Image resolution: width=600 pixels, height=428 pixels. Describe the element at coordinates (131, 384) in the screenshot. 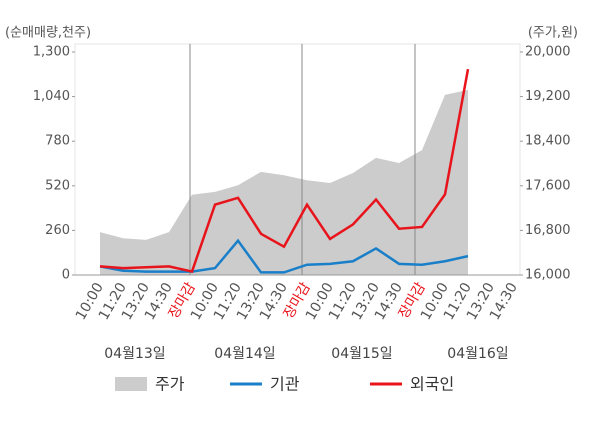

I see `legend-swatch` at that location.